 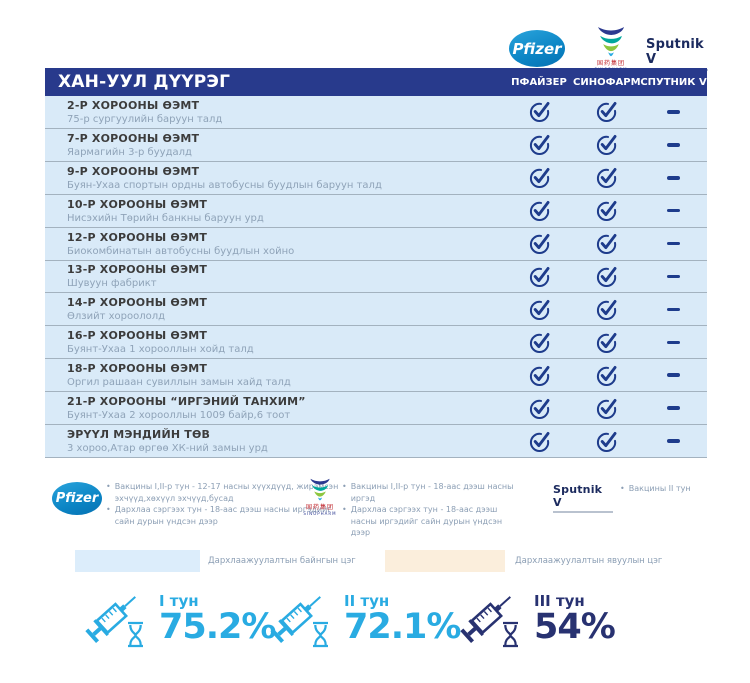 What do you see at coordinates (144, 82) in the screenshot?
I see `district-title: ХАН-УУЛ ДҮҮРЭГ` at bounding box center [144, 82].